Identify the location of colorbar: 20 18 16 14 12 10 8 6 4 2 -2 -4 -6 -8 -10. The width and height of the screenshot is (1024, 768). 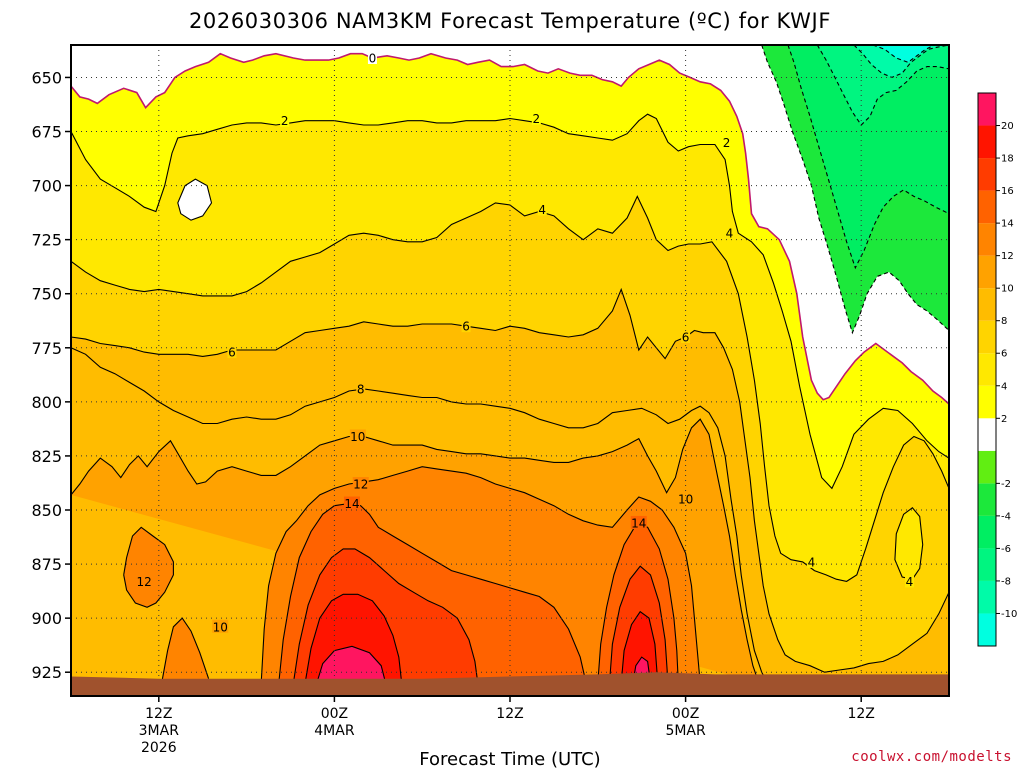
(997, 369).